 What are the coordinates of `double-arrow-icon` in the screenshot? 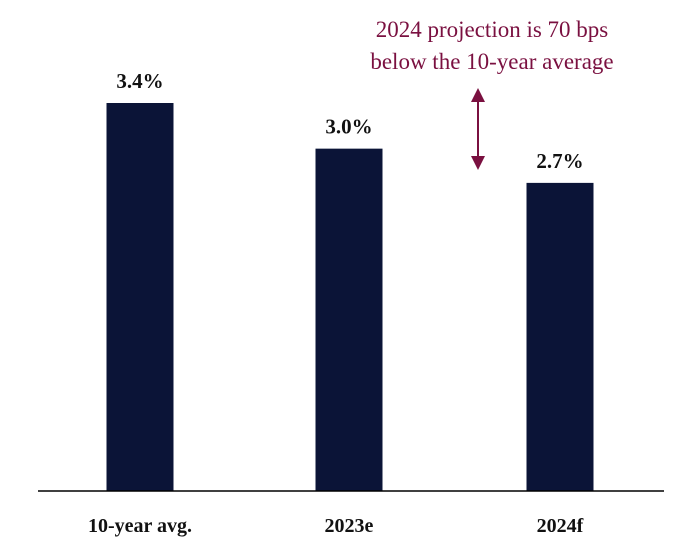 It's located at (478, 129).